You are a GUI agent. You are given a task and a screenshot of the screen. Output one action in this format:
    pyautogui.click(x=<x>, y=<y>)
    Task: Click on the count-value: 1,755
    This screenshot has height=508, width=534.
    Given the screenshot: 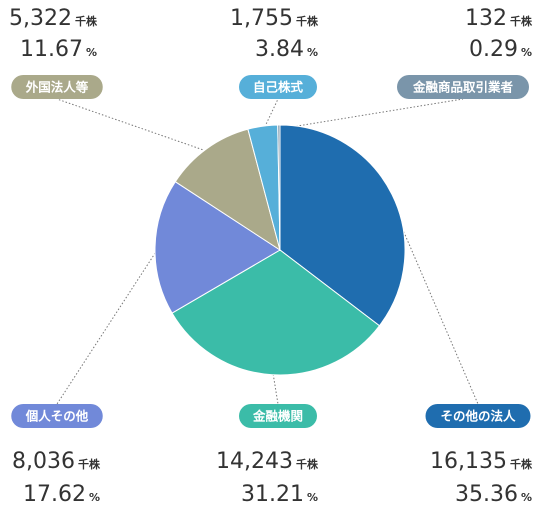 What is the action you would take?
    pyautogui.click(x=261, y=18)
    